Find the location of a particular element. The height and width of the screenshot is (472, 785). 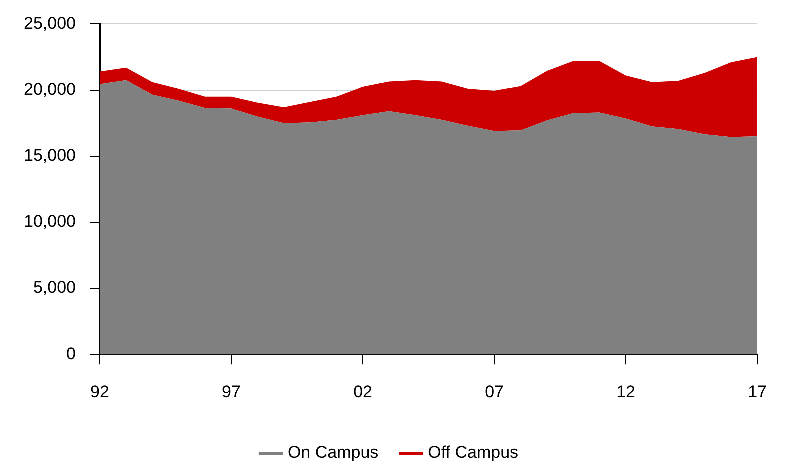

y-tick-label: 10,000 is located at coordinates (50, 222).